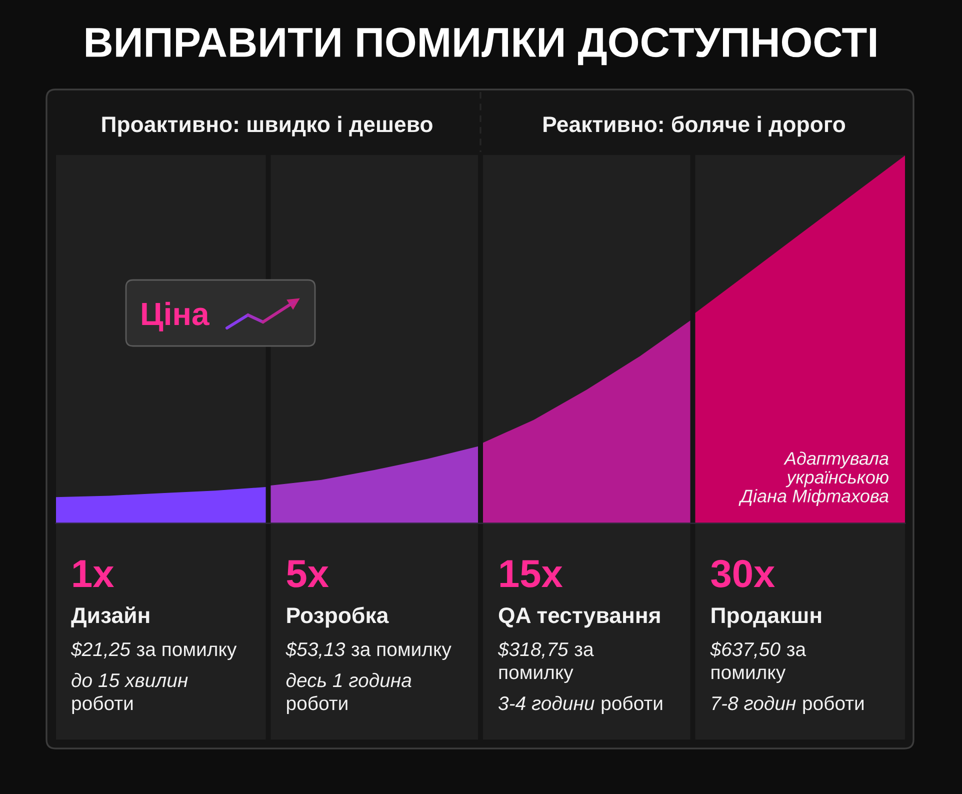 Image resolution: width=962 pixels, height=794 pixels. I want to click on text: 5x, so click(307, 574).